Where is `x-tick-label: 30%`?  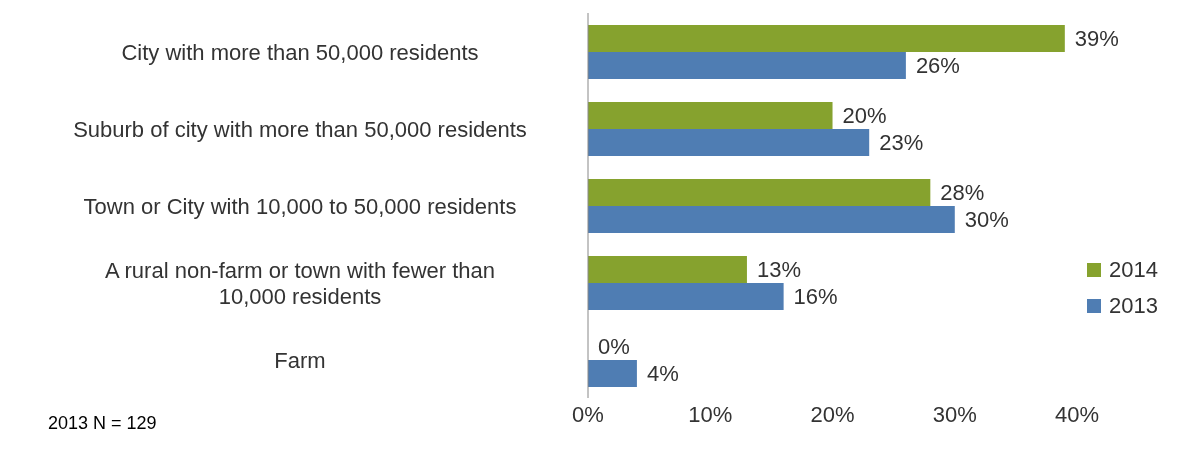 x-tick-label: 30% is located at coordinates (954, 414).